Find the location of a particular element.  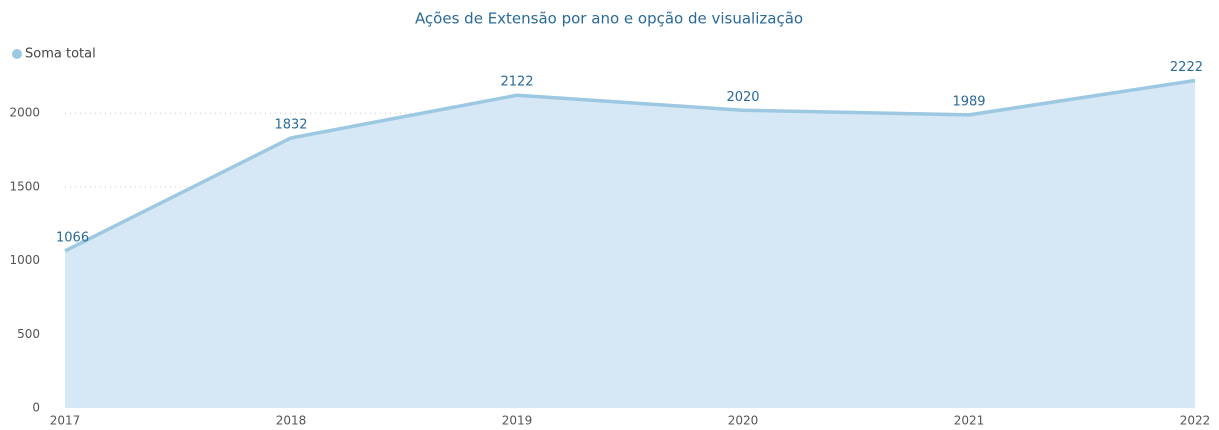

y-tick-label: 1500 is located at coordinates (24, 186).